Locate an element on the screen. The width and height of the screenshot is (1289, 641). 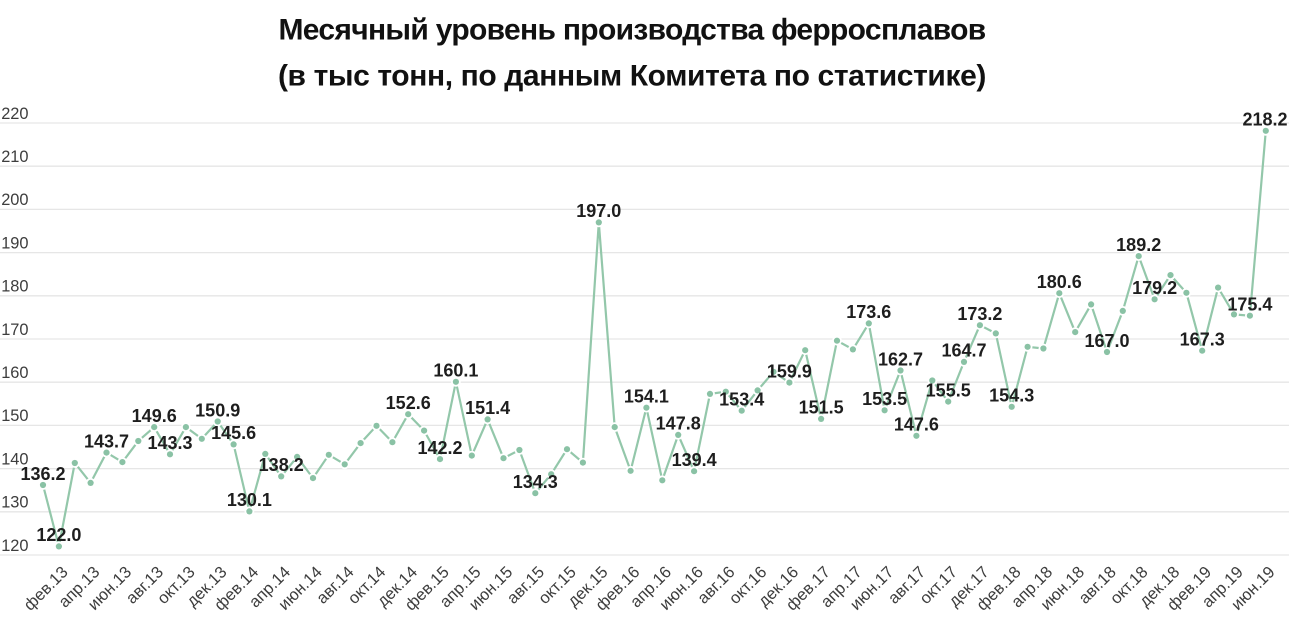
svg-text: 160.1 is located at coordinates (455, 371).